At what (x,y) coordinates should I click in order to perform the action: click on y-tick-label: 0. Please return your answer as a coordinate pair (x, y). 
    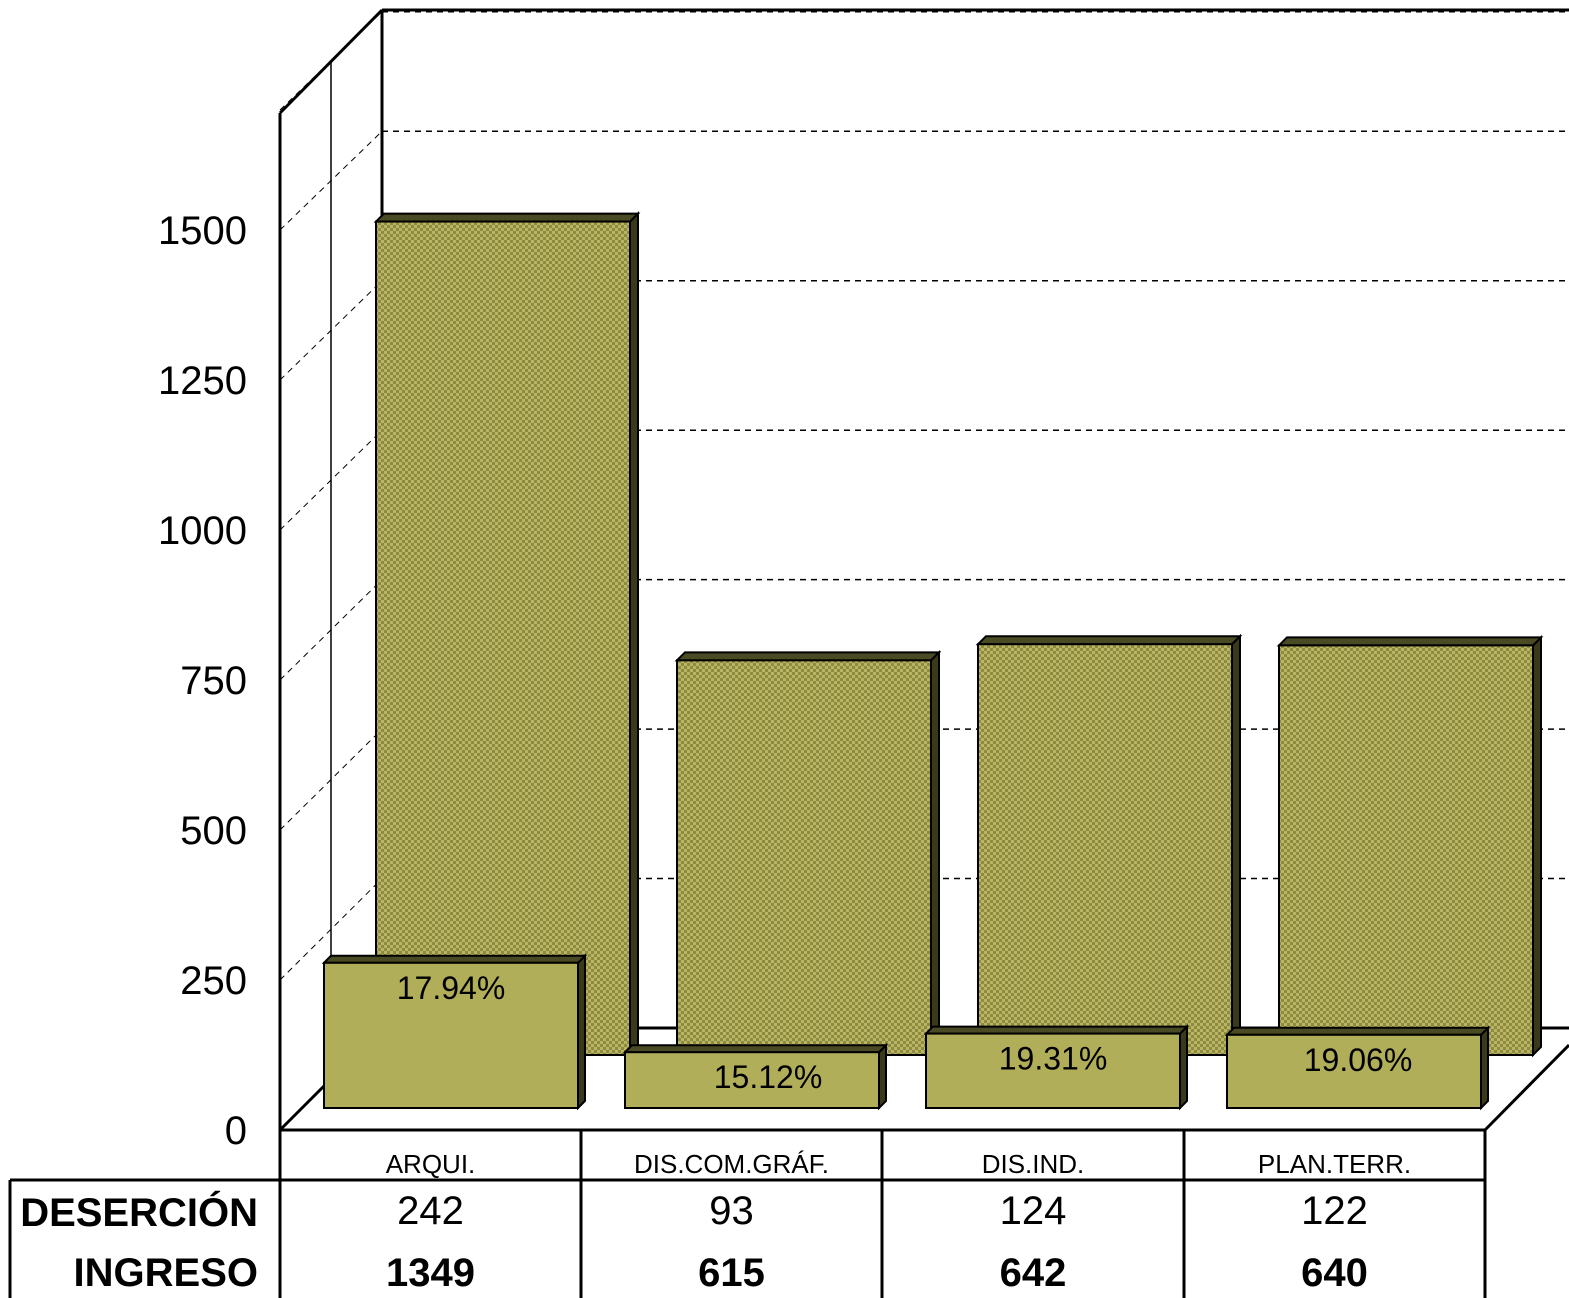
    Looking at the image, I should click on (236, 1131).